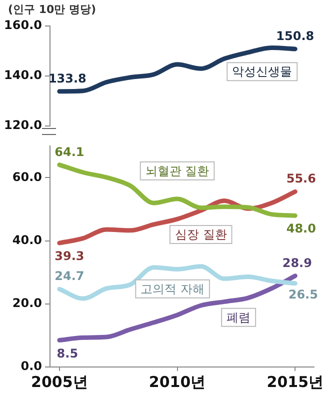 This screenshot has width=328, height=397. What do you see at coordinates (59, 381) in the screenshot?
I see `x-tick-label: 2005년` at bounding box center [59, 381].